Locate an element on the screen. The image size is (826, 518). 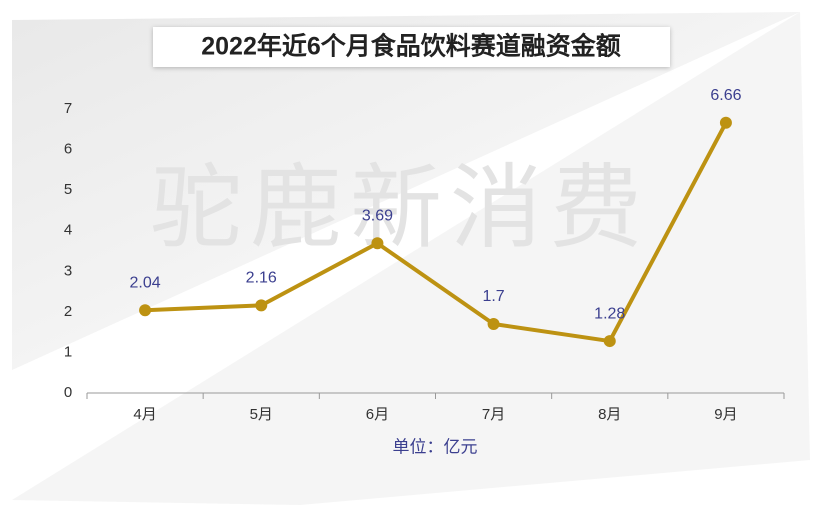
y-tick-label: 6 is located at coordinates (68, 149).